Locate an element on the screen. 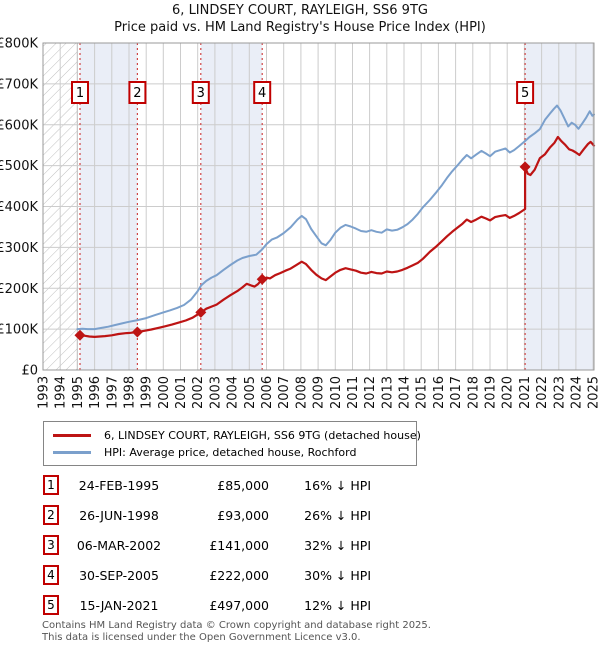  x-tick-label: 2006 is located at coordinates (267, 392).